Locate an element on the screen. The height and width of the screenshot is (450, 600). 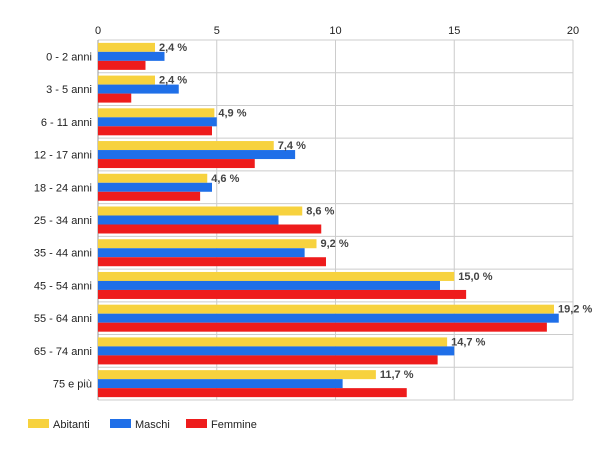
legend: Abitanti Maschi Femmine is located at coordinates (142, 425).